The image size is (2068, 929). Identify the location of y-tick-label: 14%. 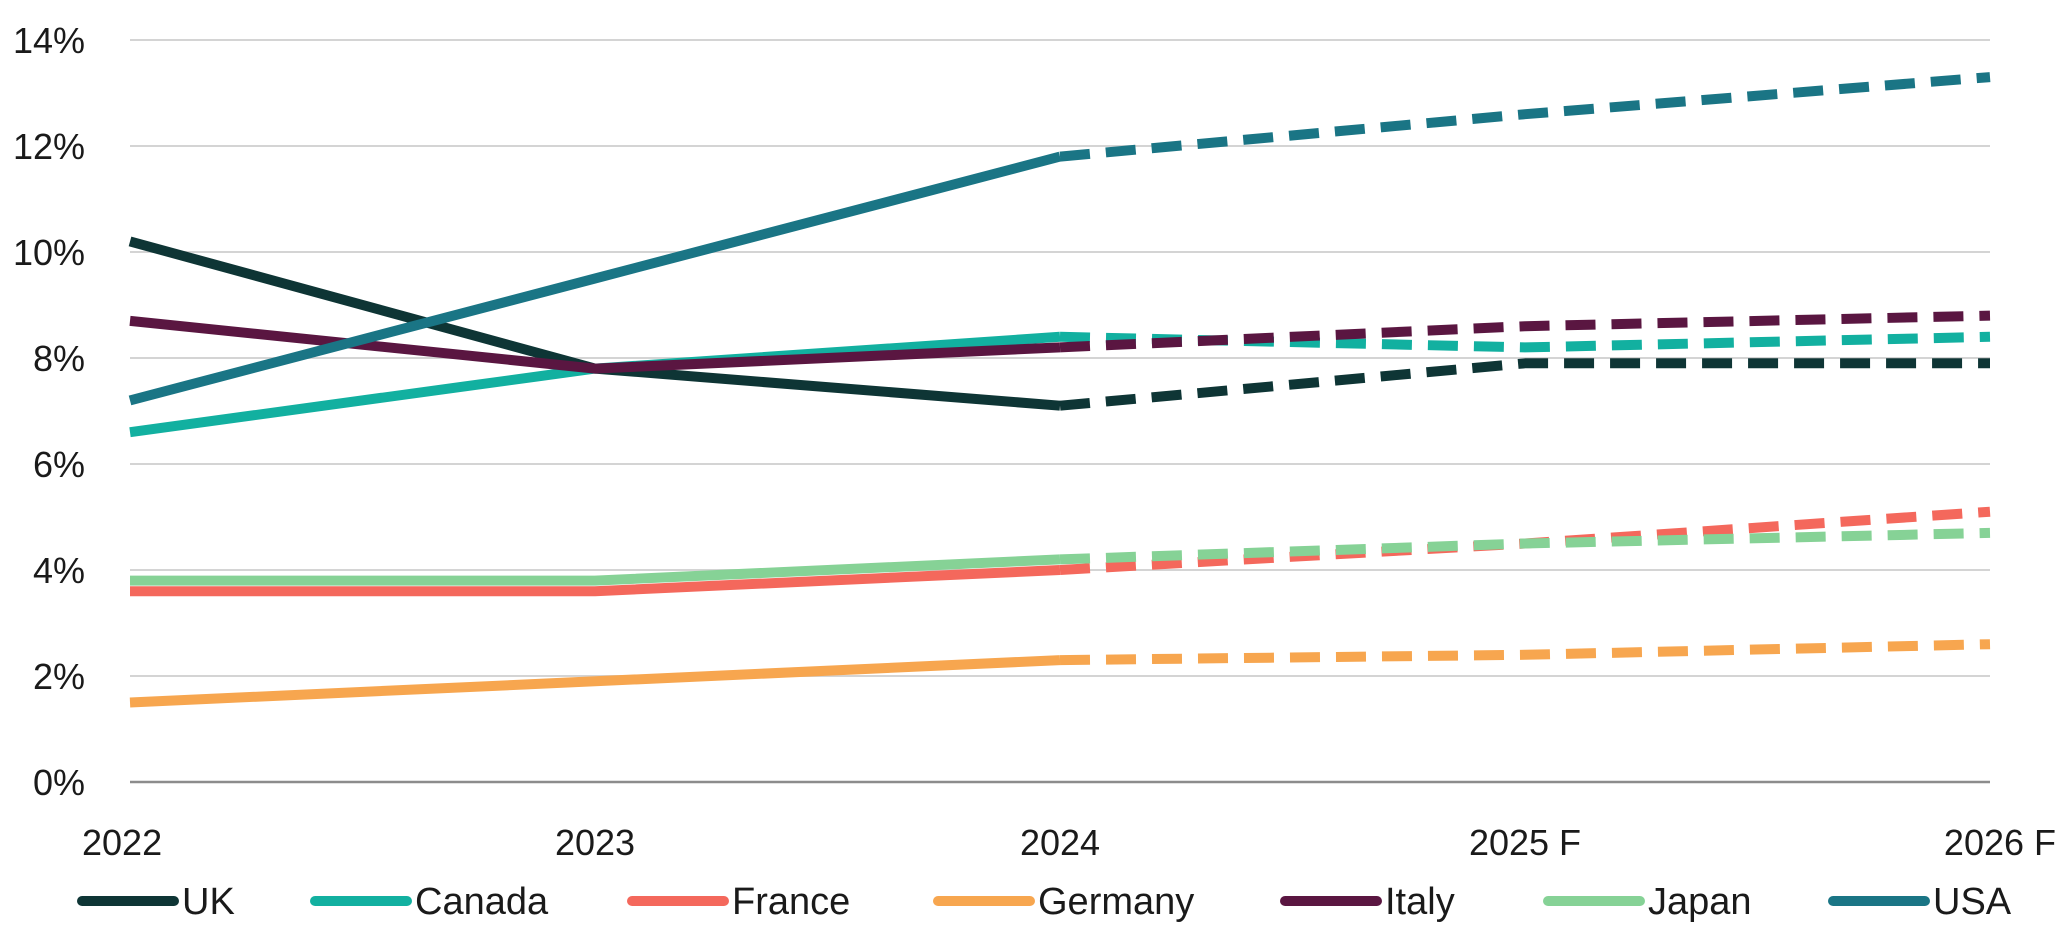
(49, 40).